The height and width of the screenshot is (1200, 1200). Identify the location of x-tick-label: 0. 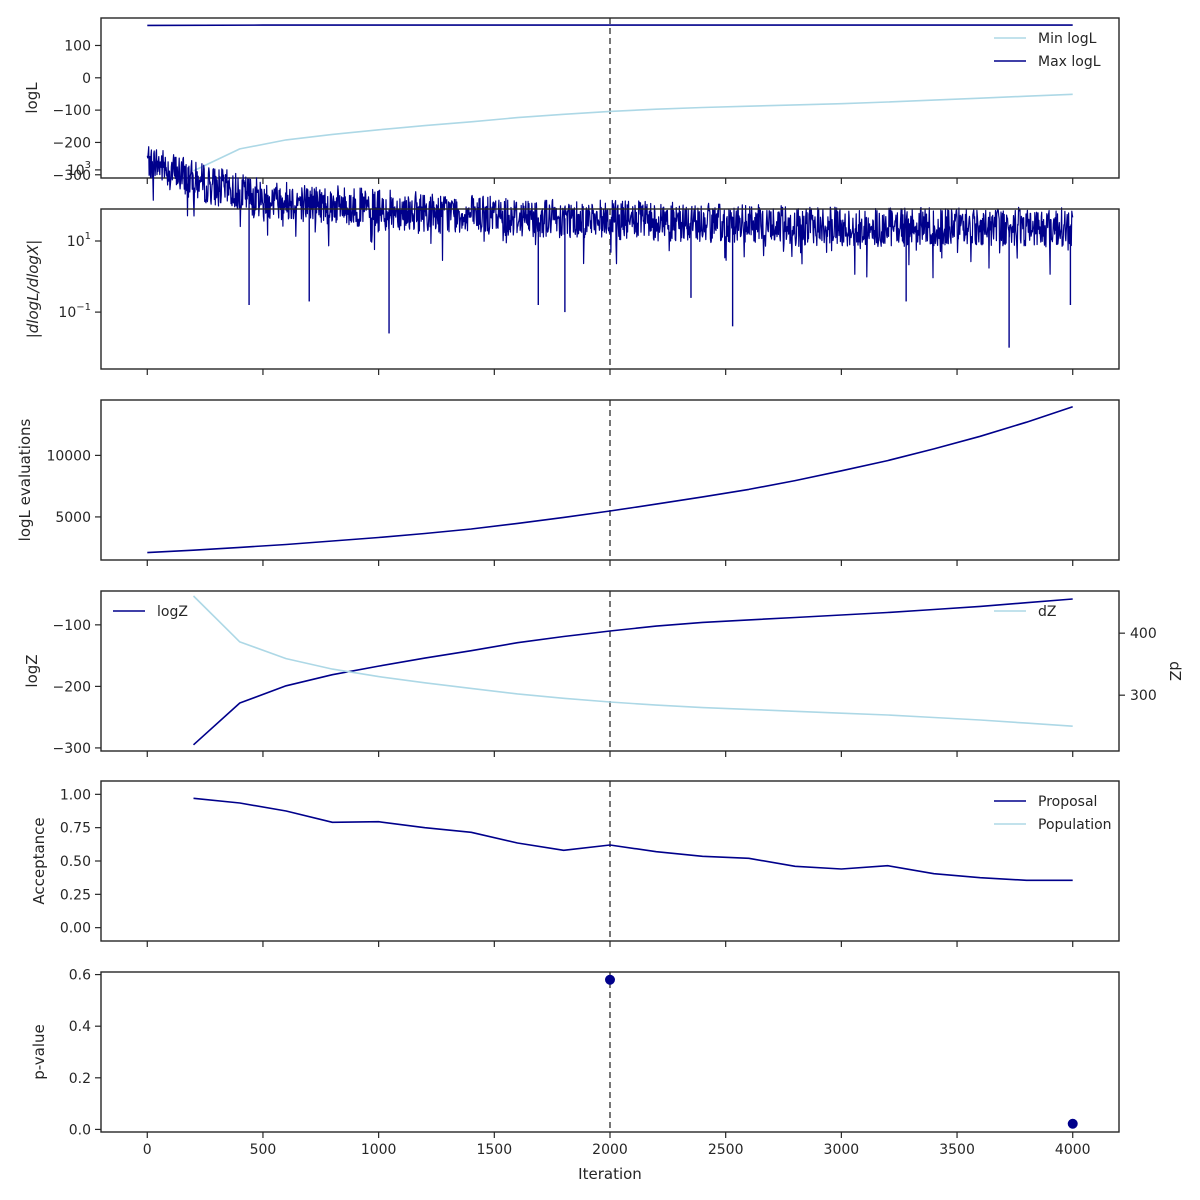
(147, 1150).